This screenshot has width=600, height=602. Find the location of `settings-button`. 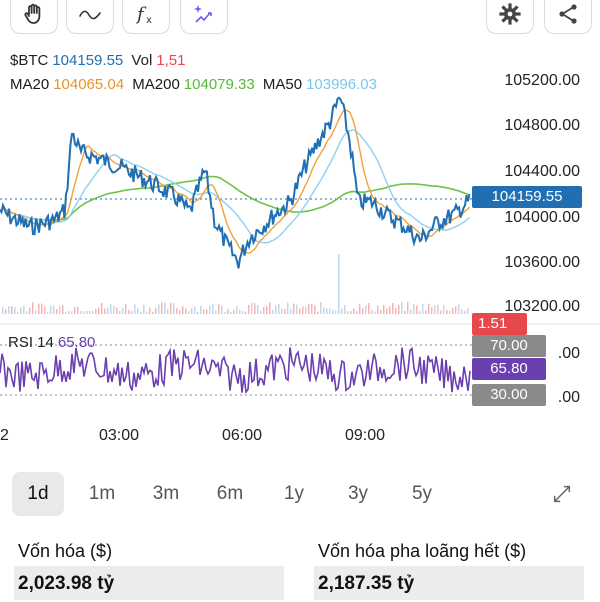

settings-button is located at coordinates (510, 17).